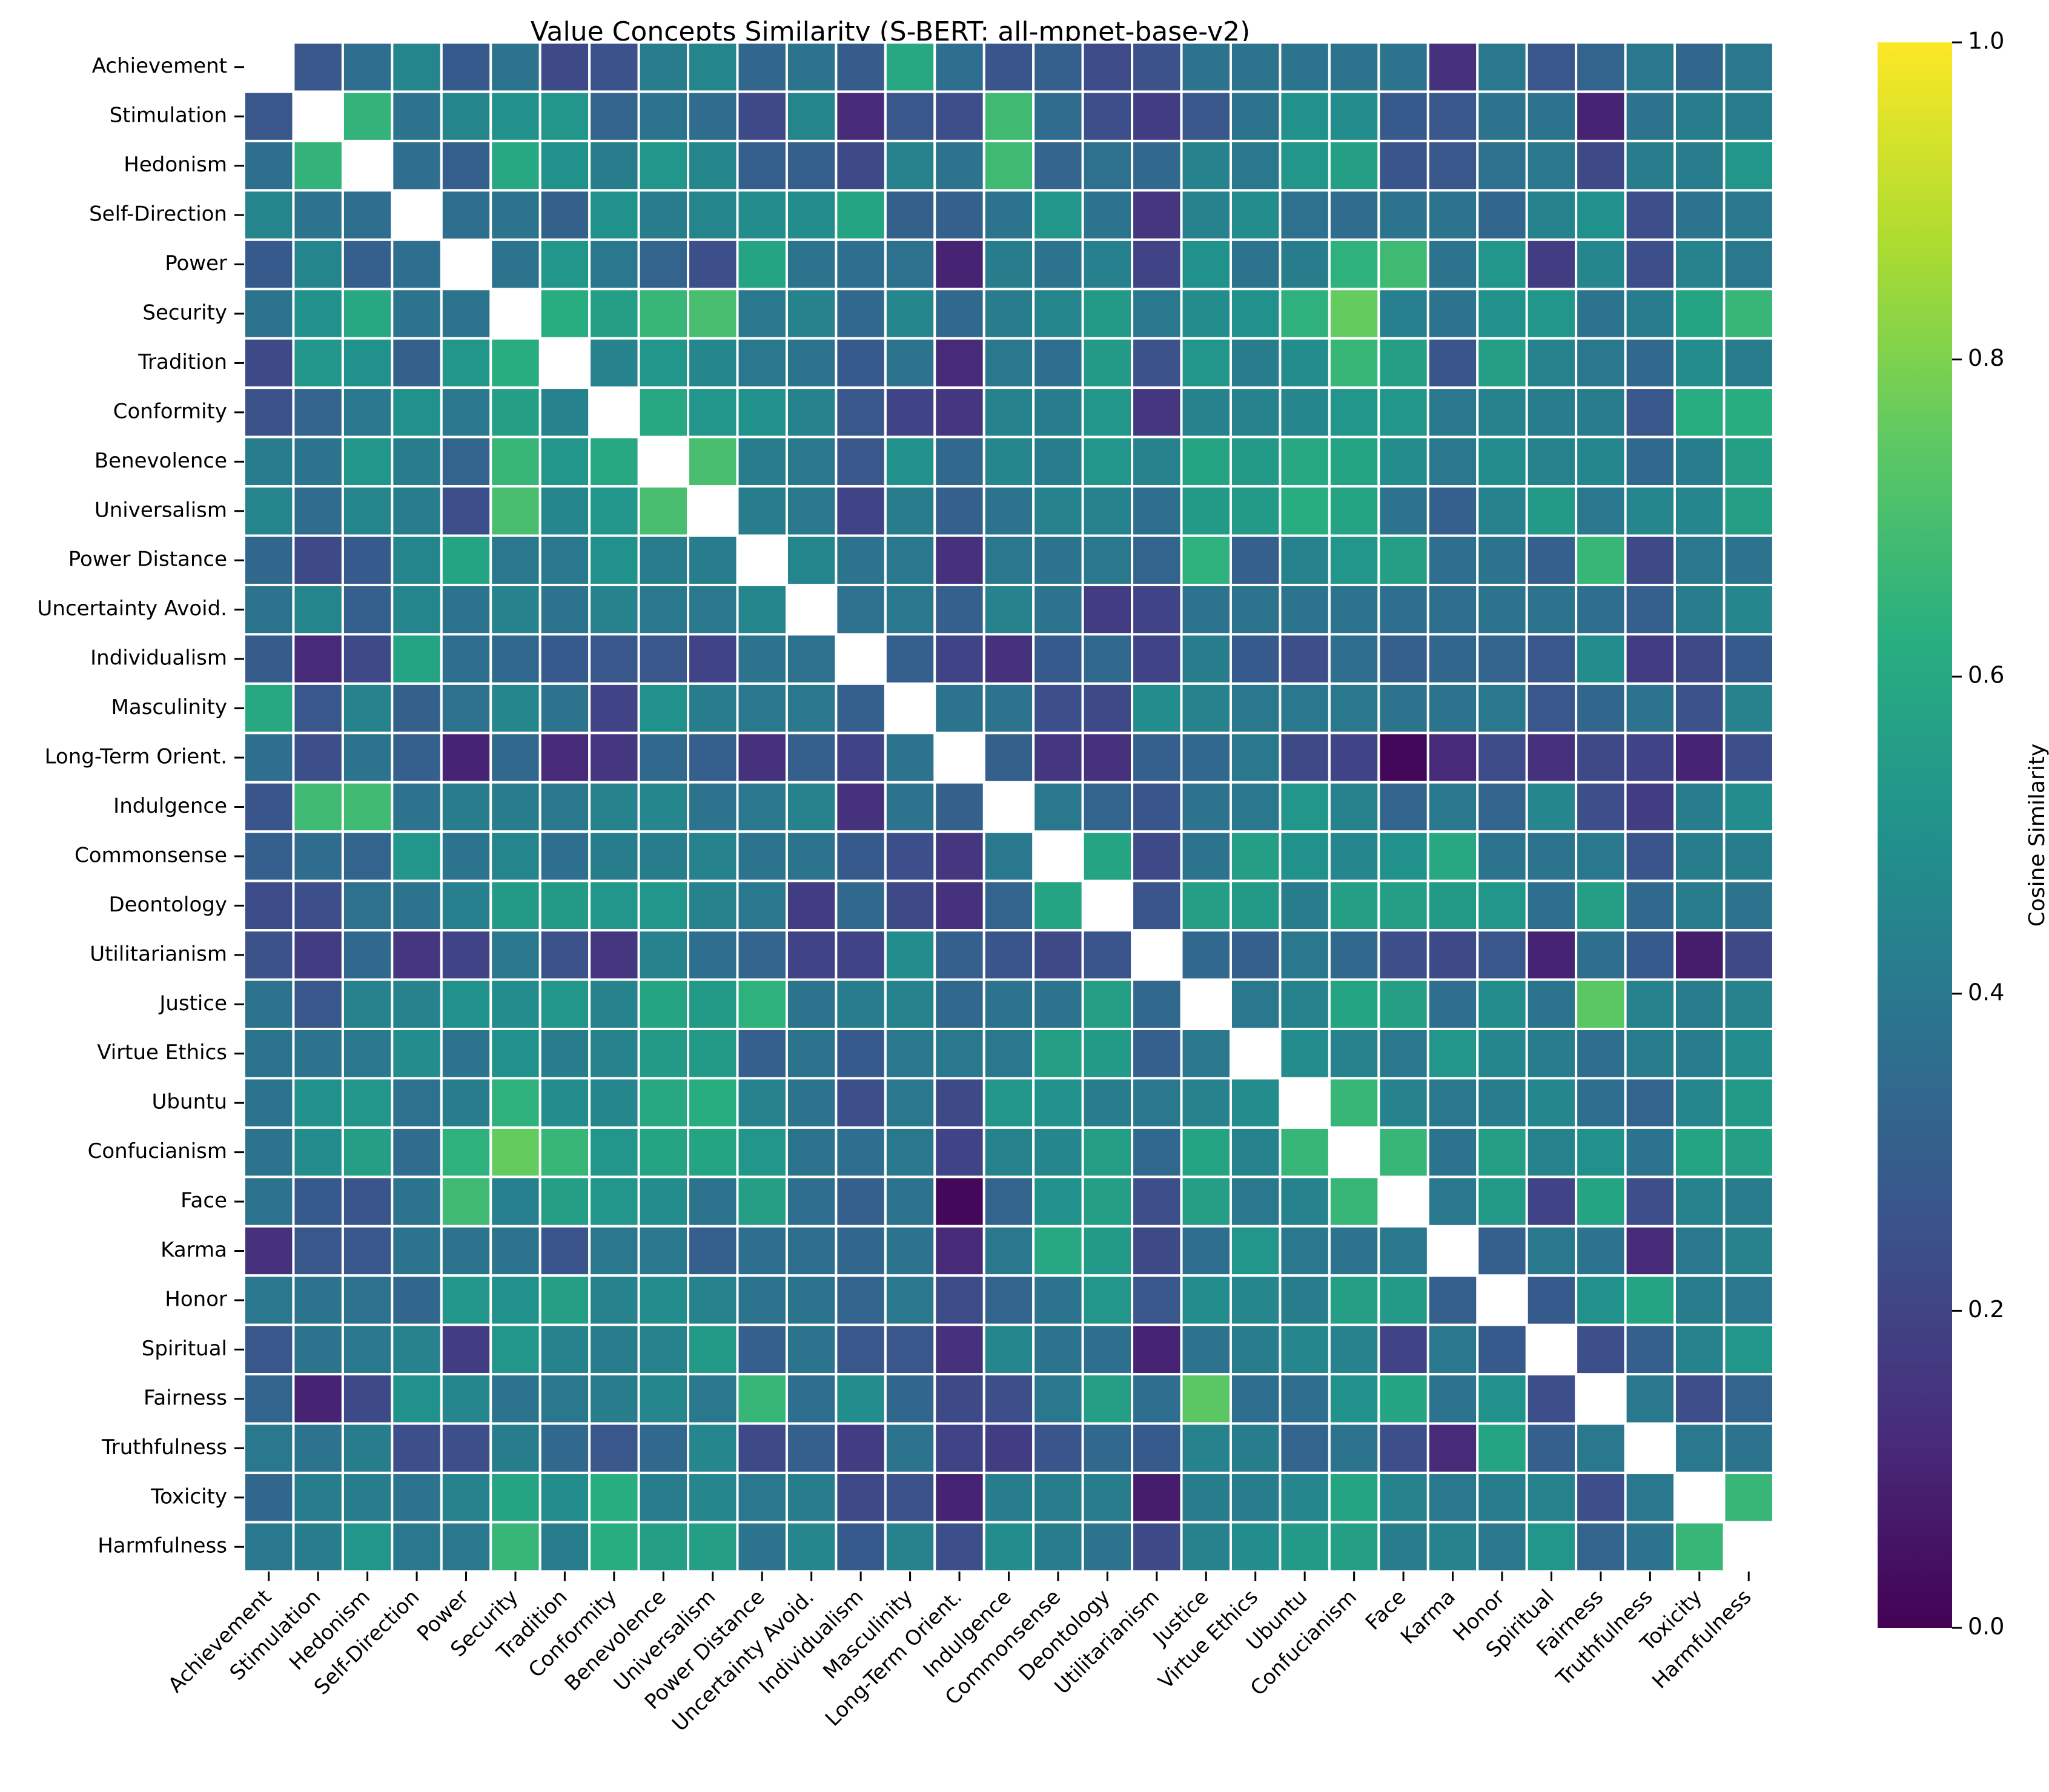  Describe the element at coordinates (182, 362) in the screenshot. I see `y-tick-label: Tradition` at that location.